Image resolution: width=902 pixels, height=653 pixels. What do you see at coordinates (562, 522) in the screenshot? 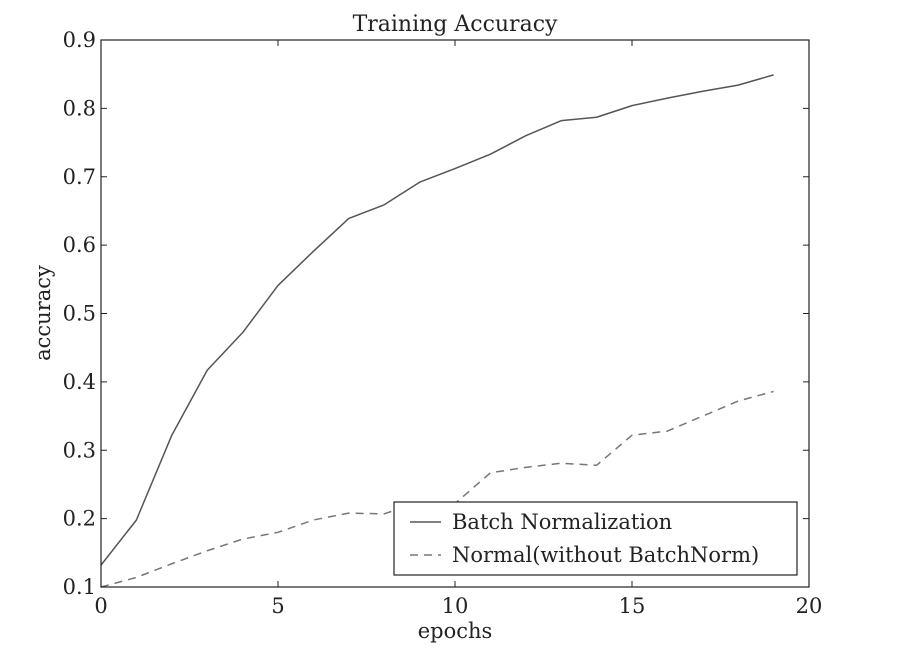
I see `legend-label-batch-normalization: Batch Normalization` at bounding box center [562, 522].